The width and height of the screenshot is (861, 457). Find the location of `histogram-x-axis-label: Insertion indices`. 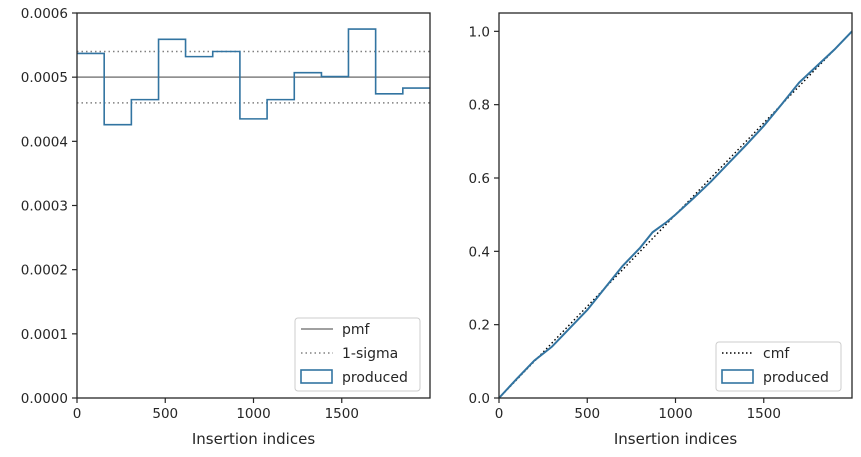

histogram-x-axis-label: Insertion indices is located at coordinates (253, 439).